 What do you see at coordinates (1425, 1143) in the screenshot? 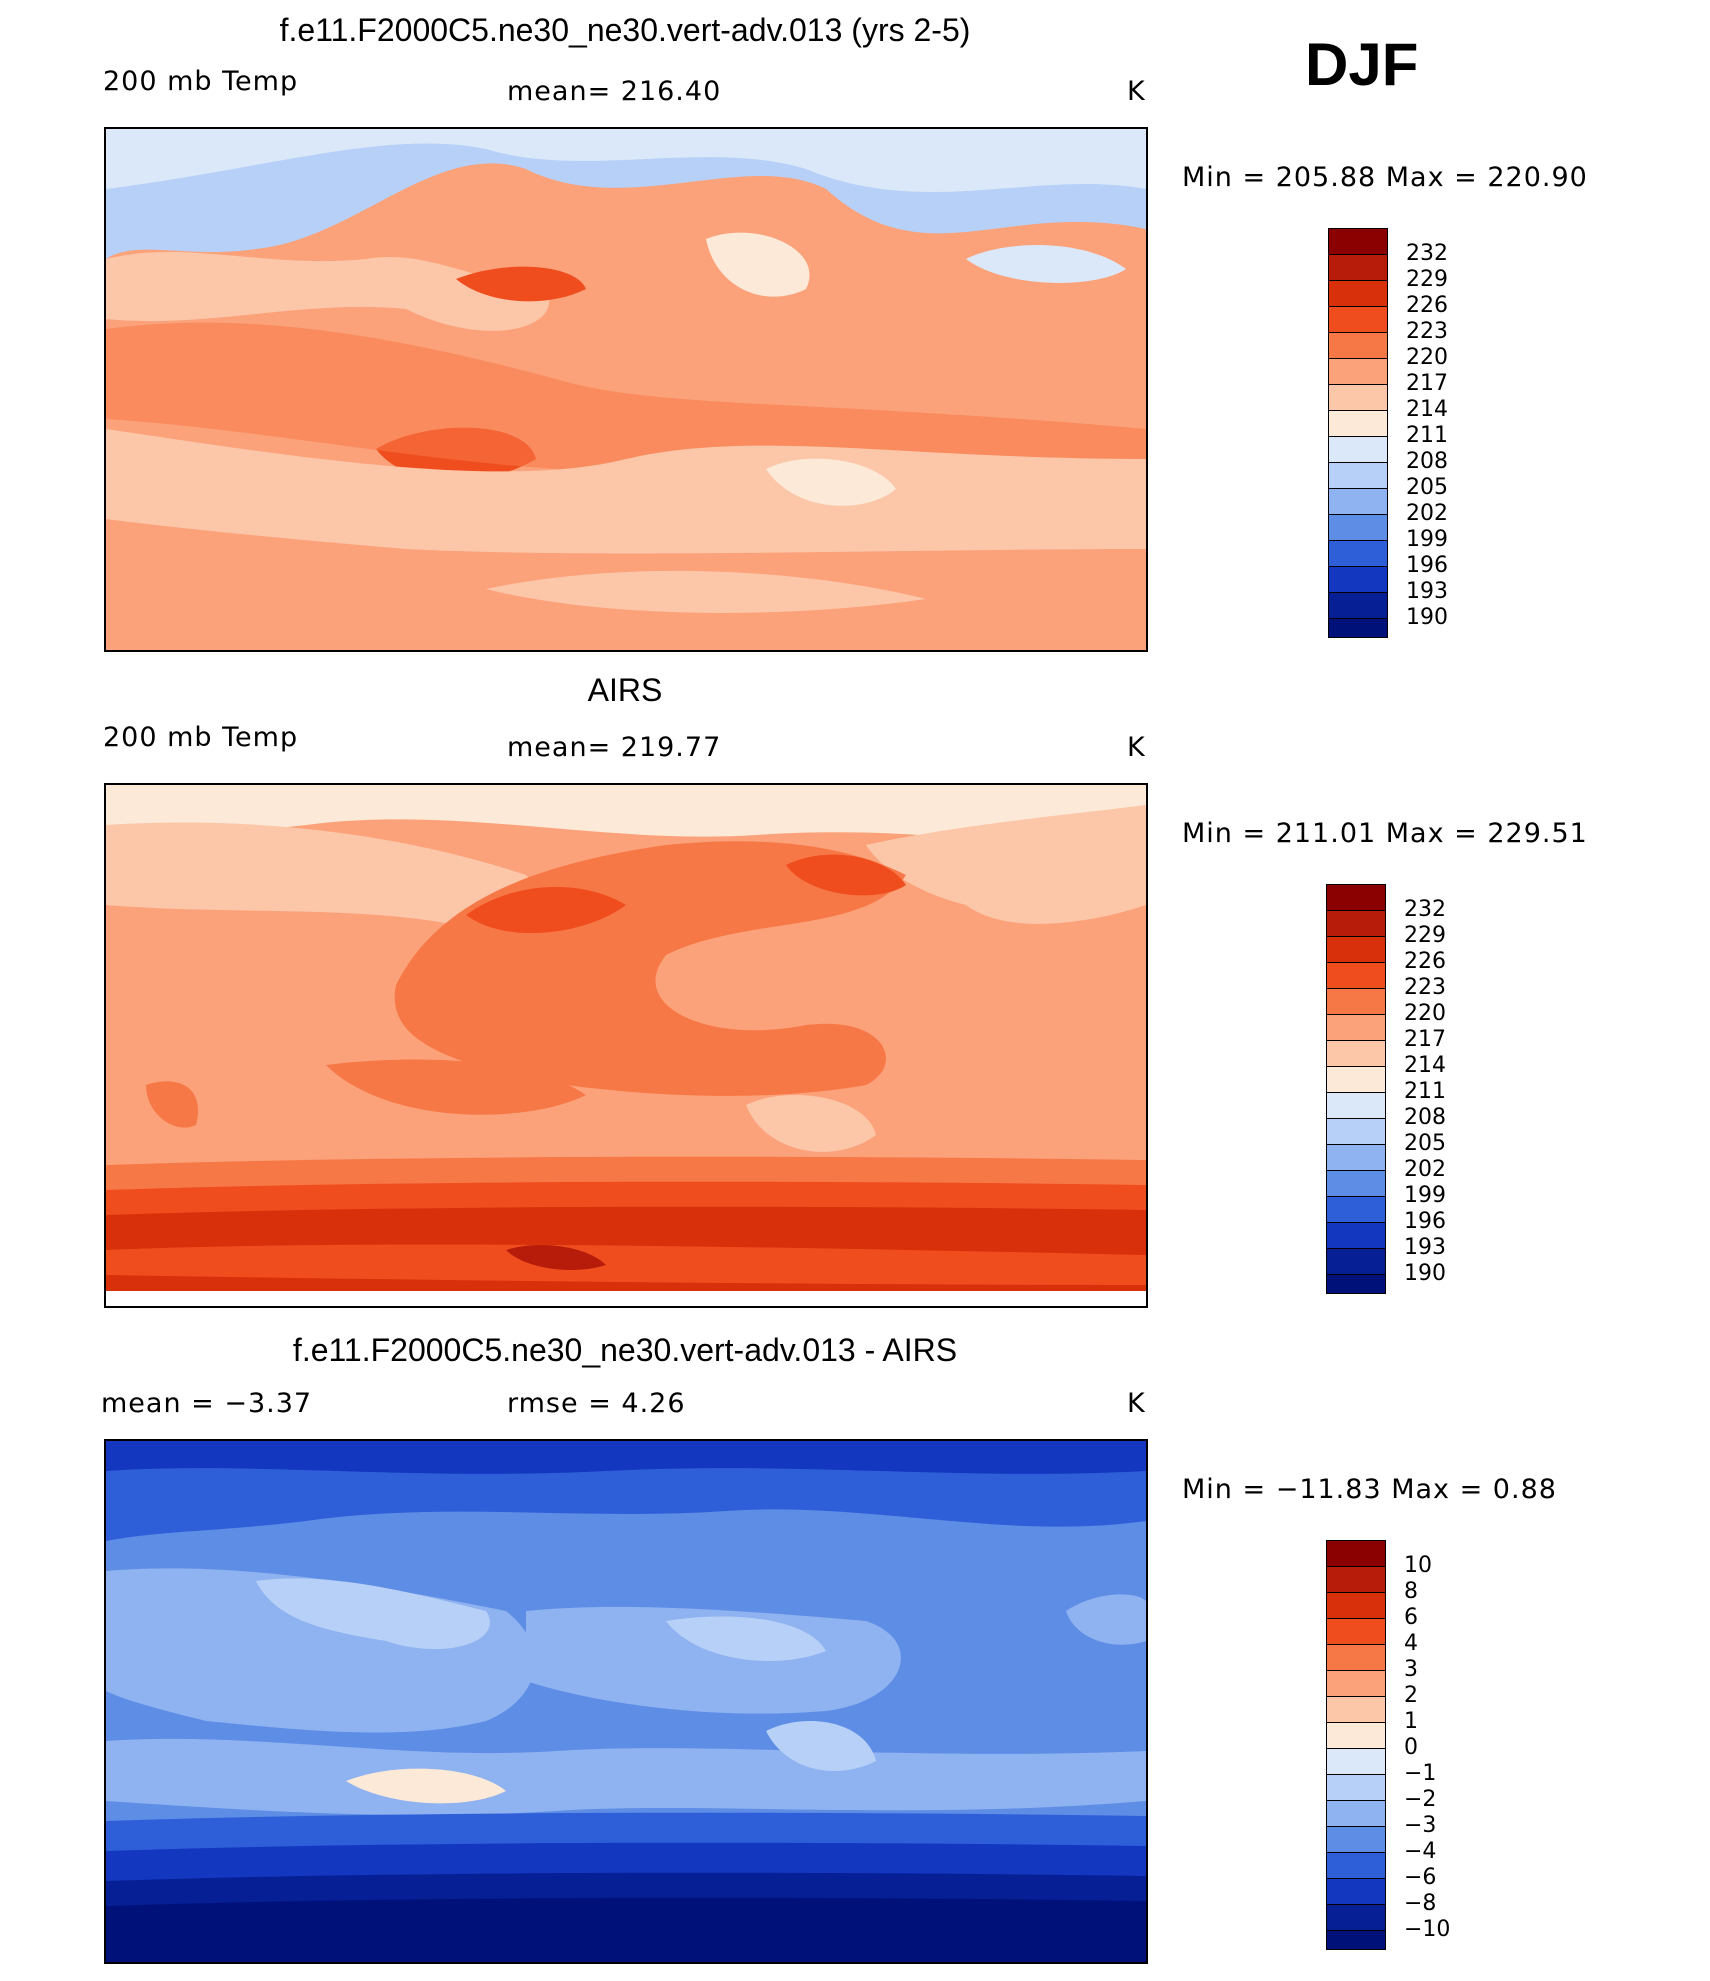
I see `panel2-colorbar-label: 205` at bounding box center [1425, 1143].